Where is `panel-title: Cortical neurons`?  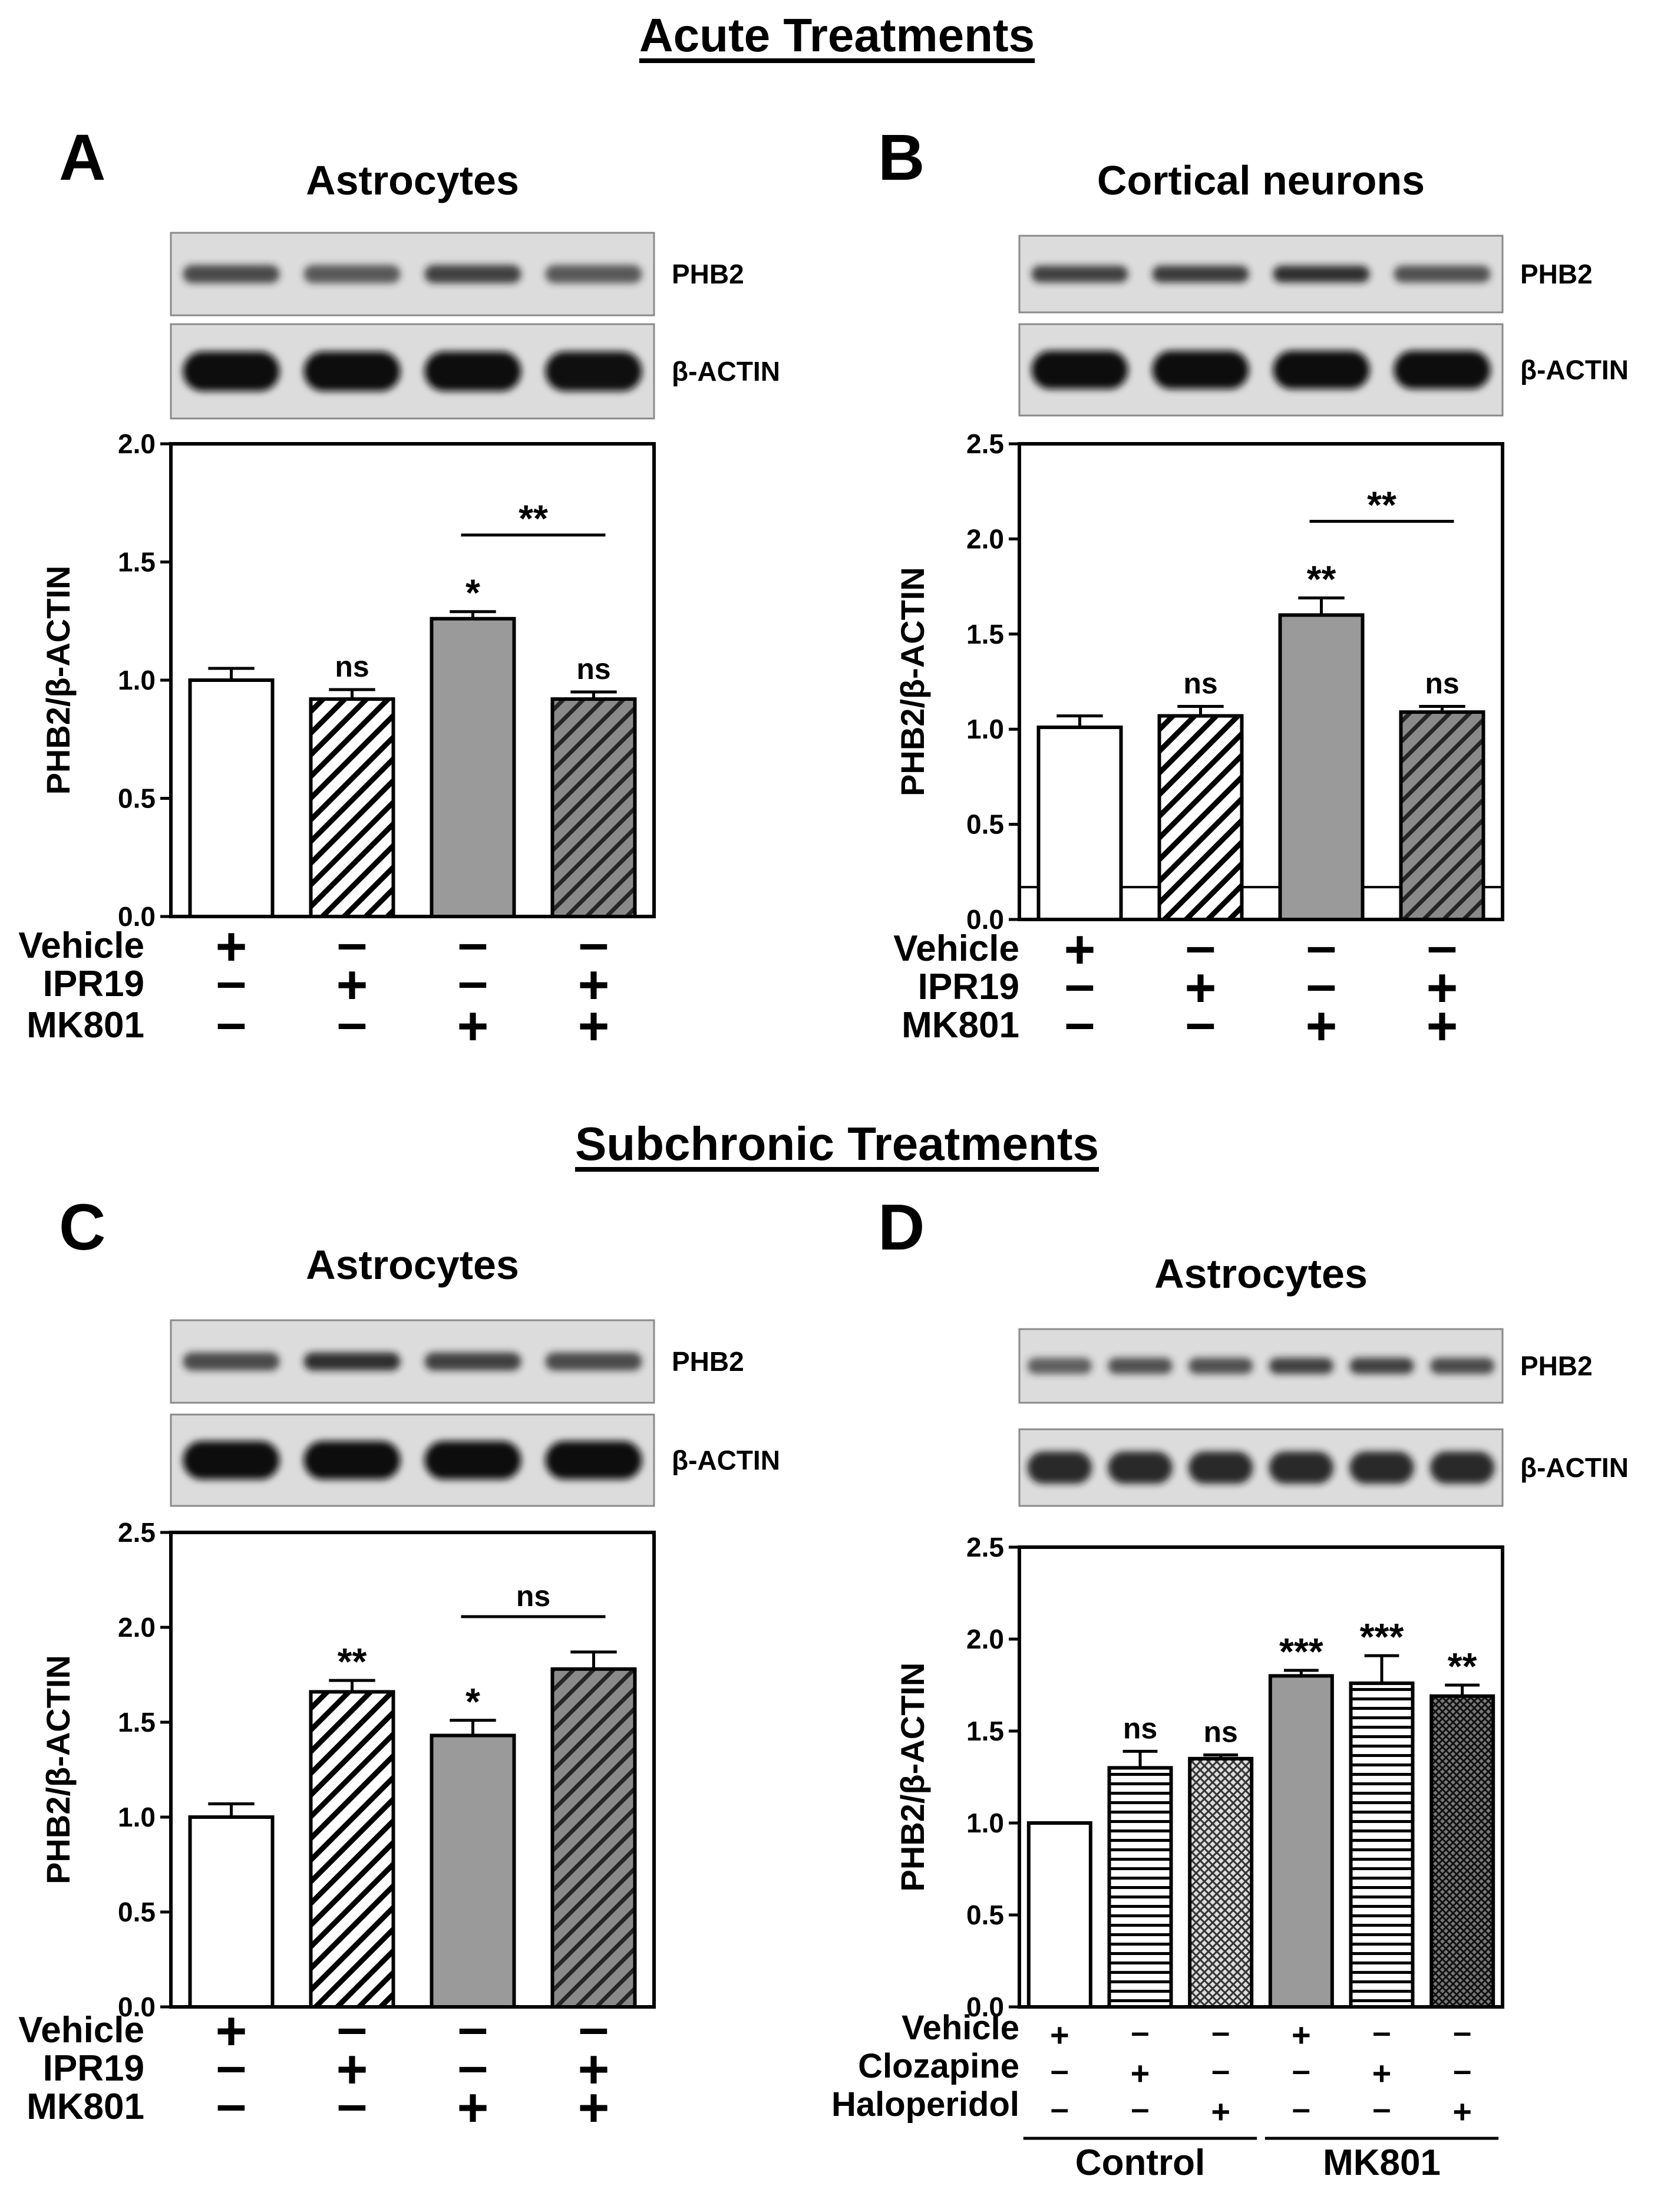 panel-title: Cortical neurons is located at coordinates (1261, 180).